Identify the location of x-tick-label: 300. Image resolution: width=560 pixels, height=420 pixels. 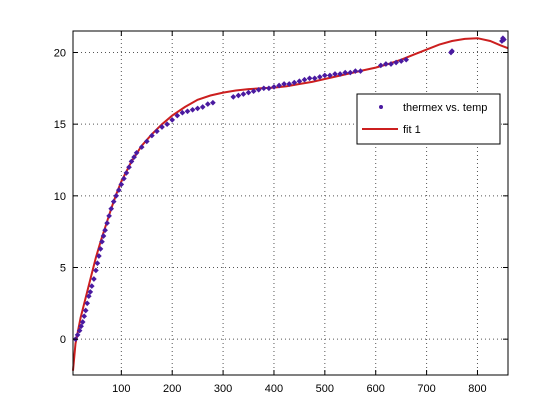
(223, 389).